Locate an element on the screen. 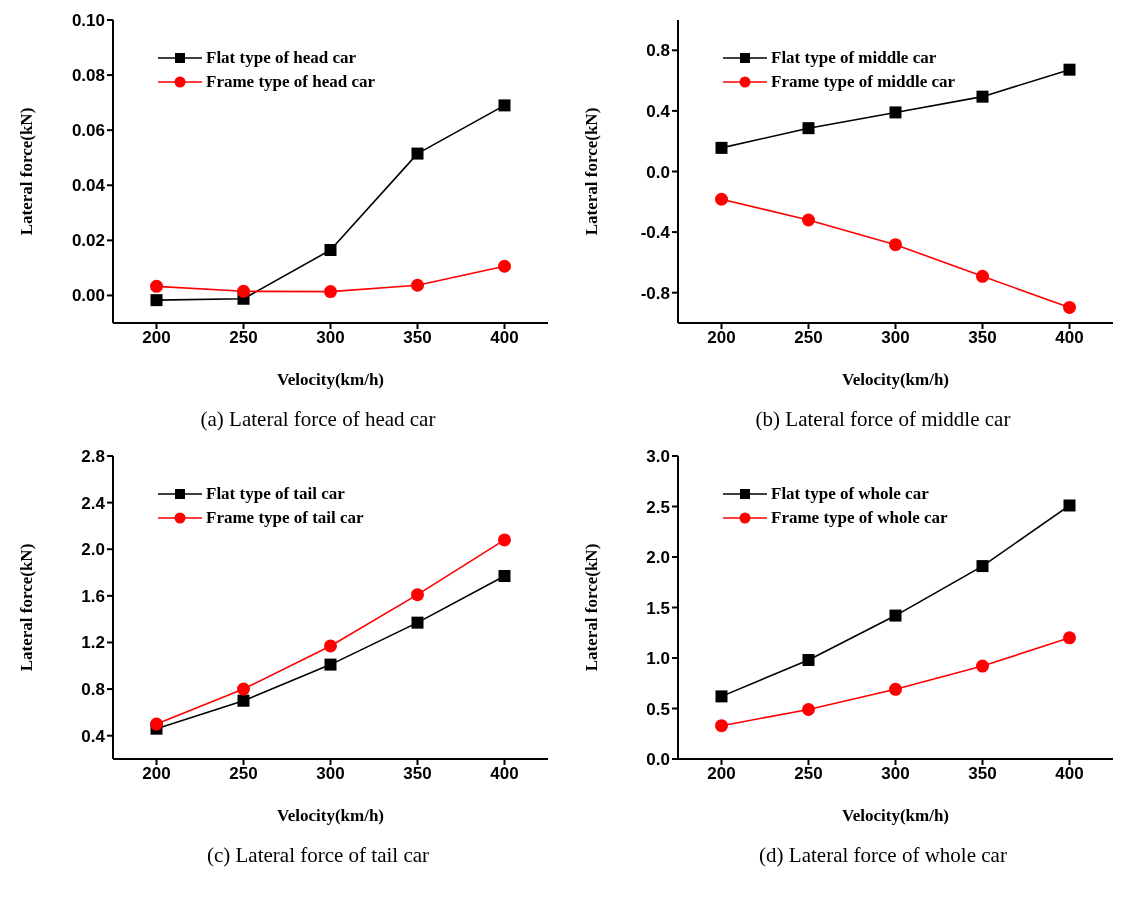 This screenshot has width=1137, height=912. y-tick-label: 0.00 is located at coordinates (88, 296).